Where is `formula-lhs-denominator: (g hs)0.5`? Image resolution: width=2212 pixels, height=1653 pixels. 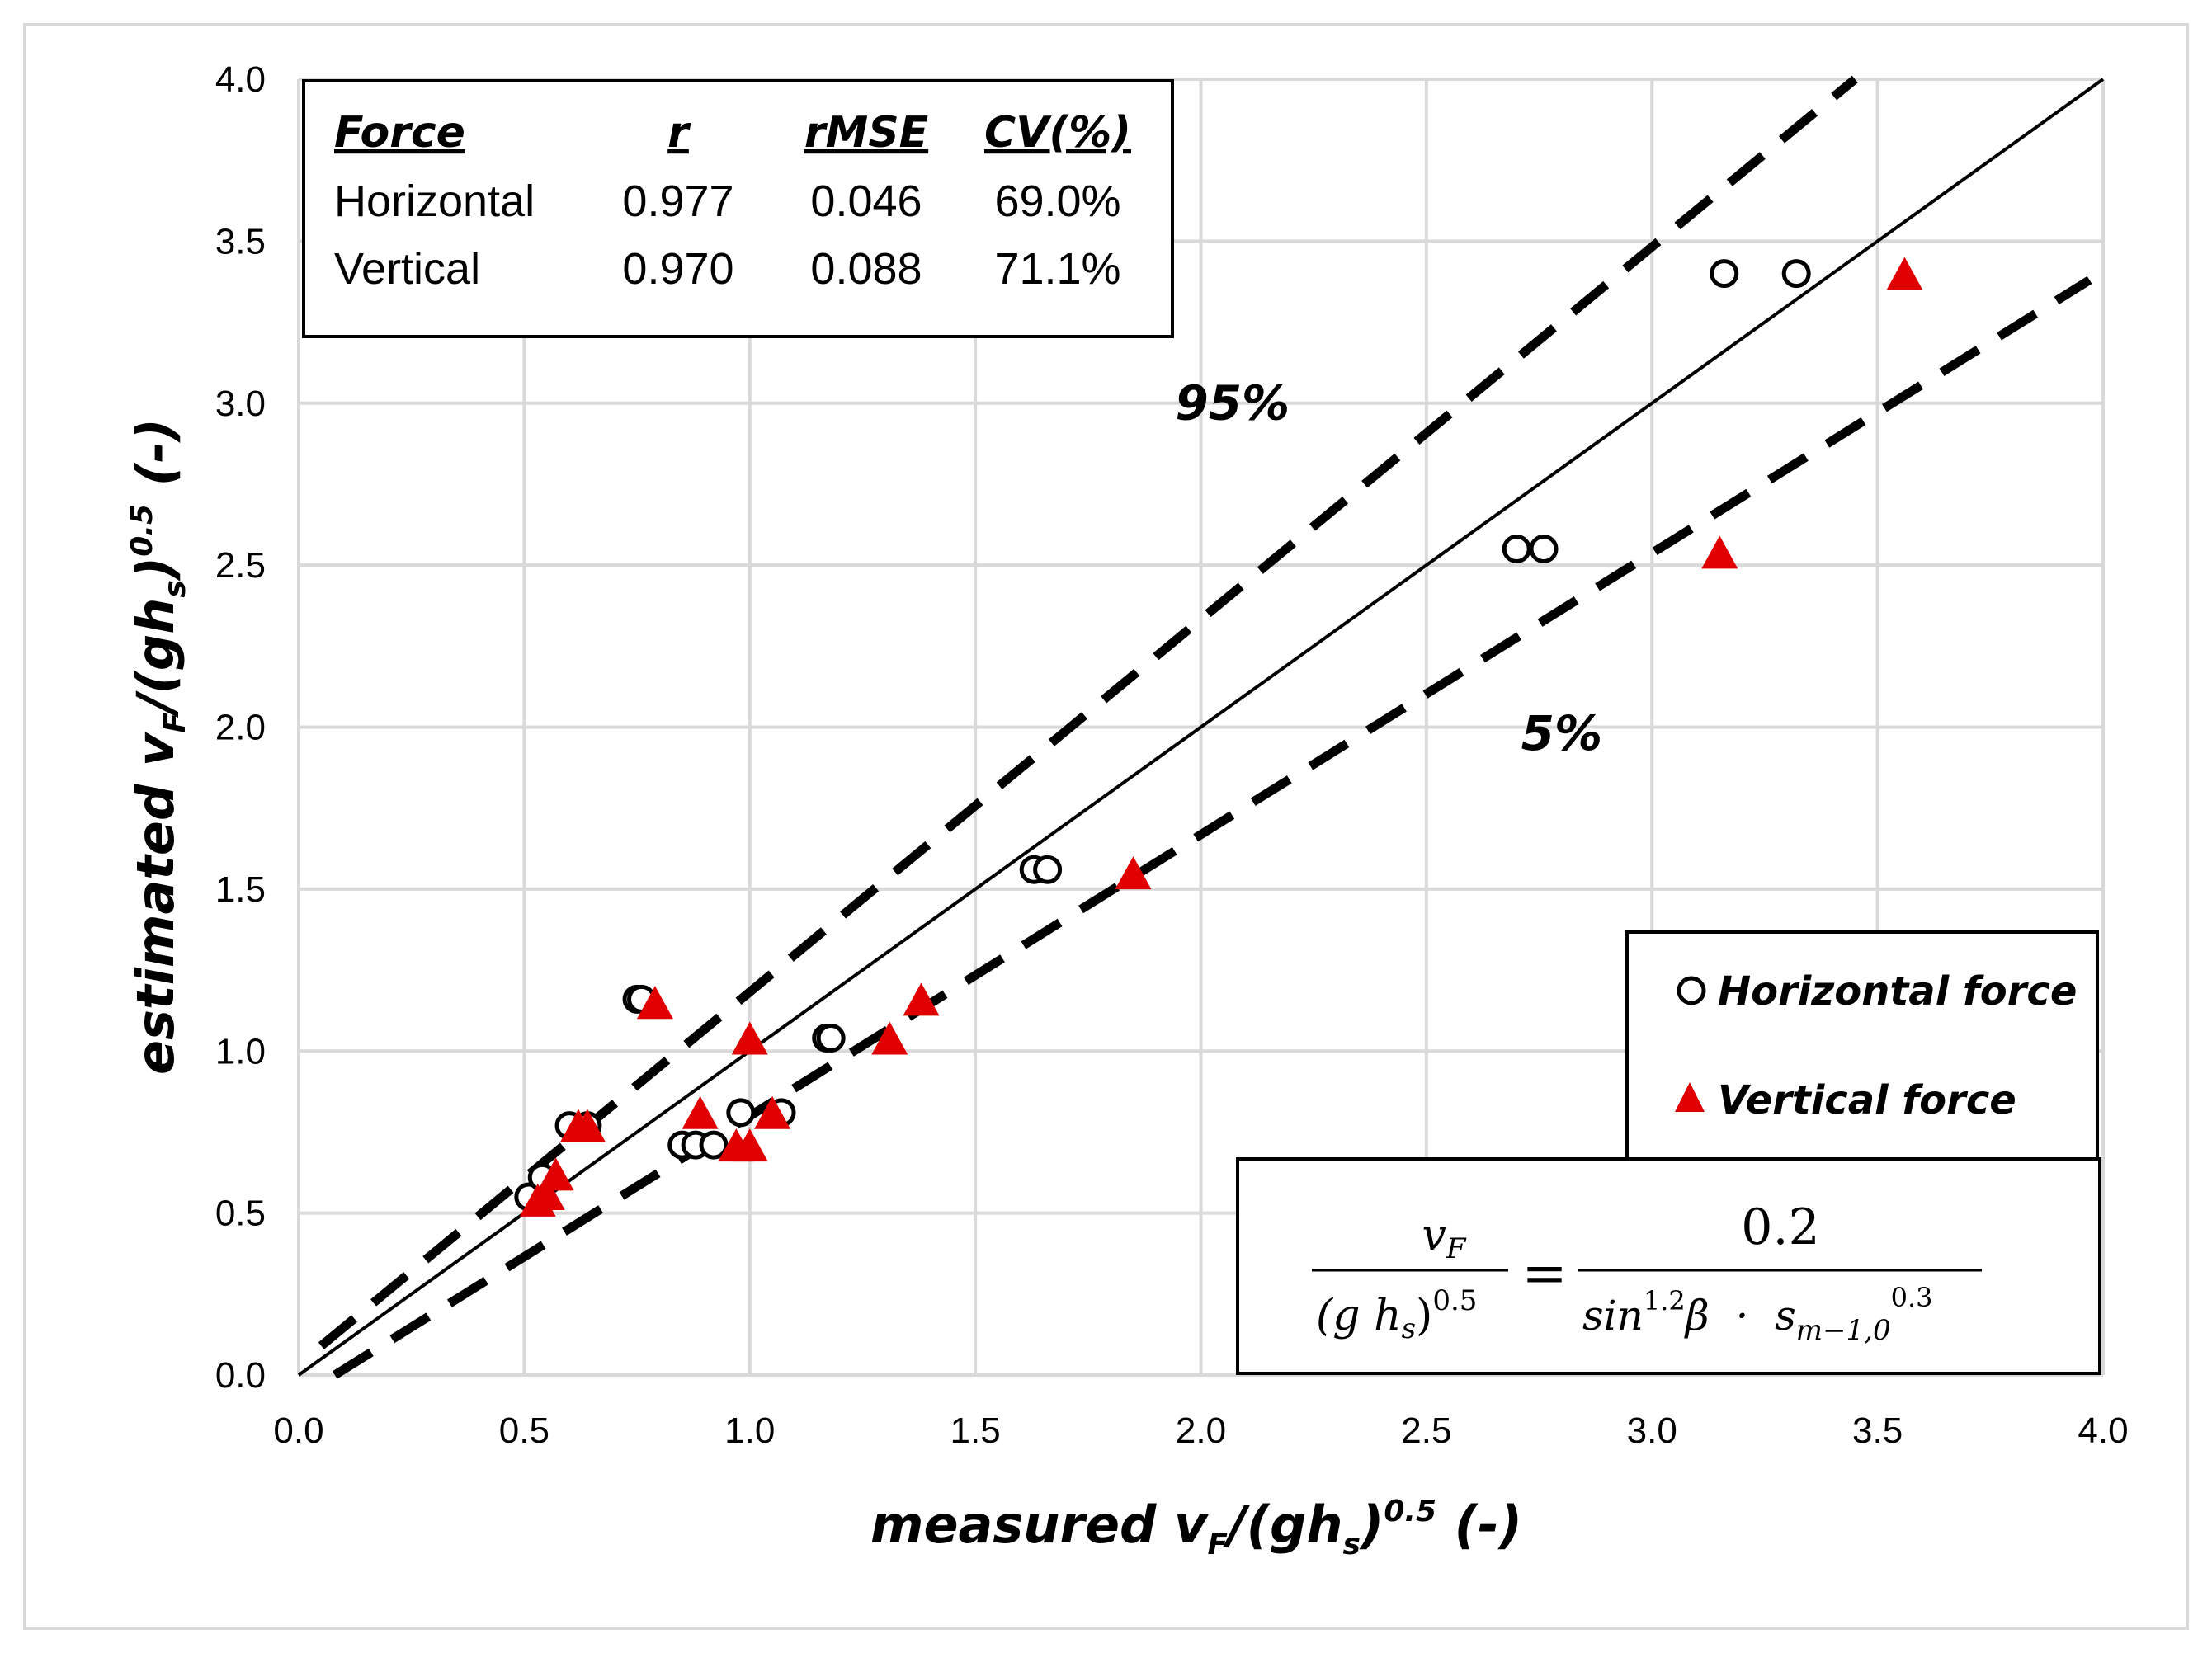 formula-lhs-denominator: (g hs)0.5 is located at coordinates (1396, 1314).